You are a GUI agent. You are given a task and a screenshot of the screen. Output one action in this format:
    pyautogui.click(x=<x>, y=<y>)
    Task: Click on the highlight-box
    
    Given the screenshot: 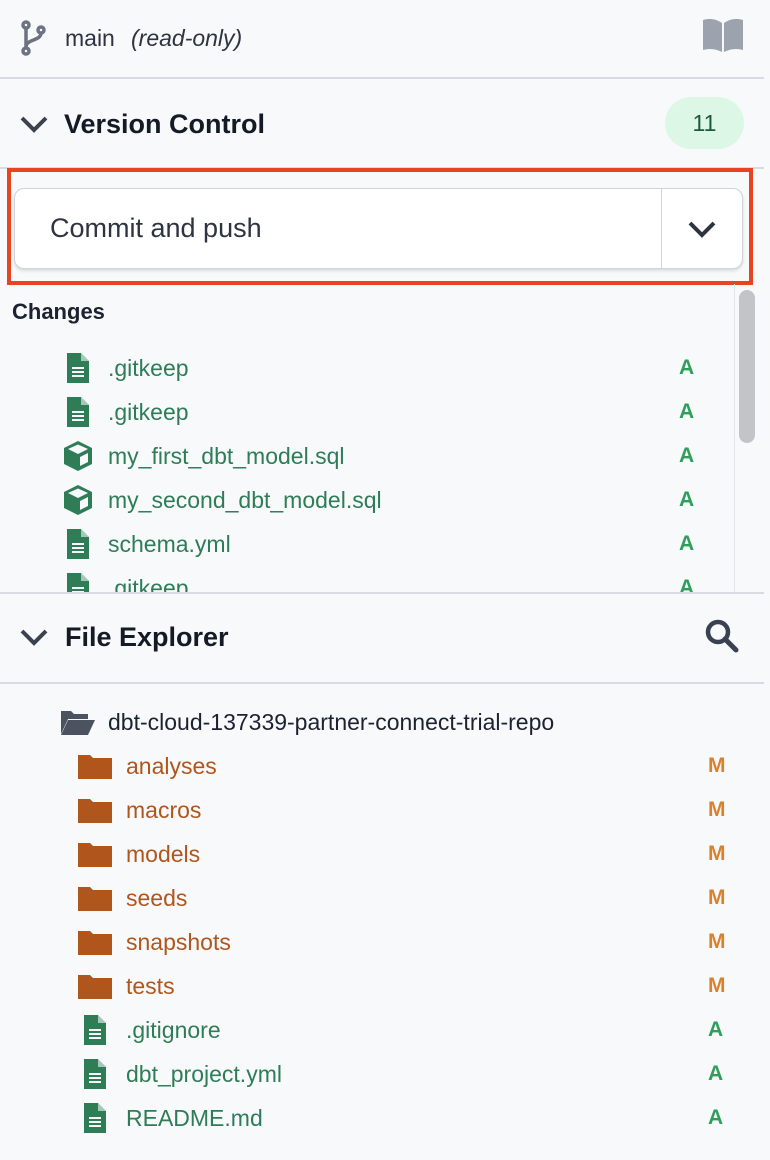 What is the action you would take?
    pyautogui.click(x=380, y=226)
    